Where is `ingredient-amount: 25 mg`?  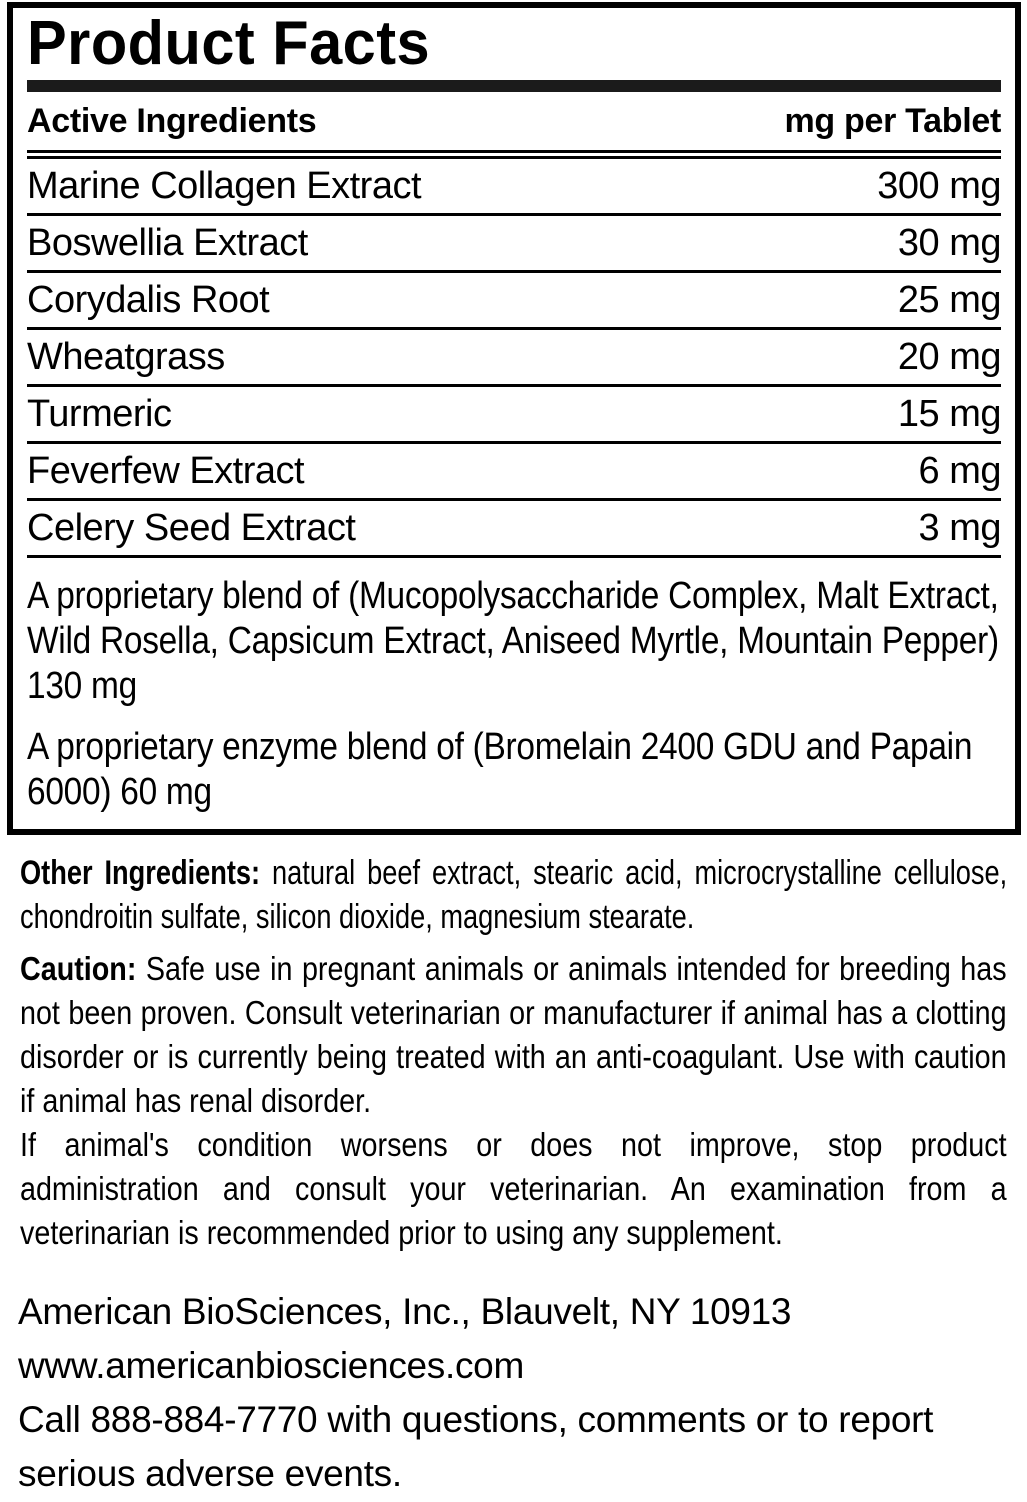
ingredient-amount: 25 mg is located at coordinates (949, 300).